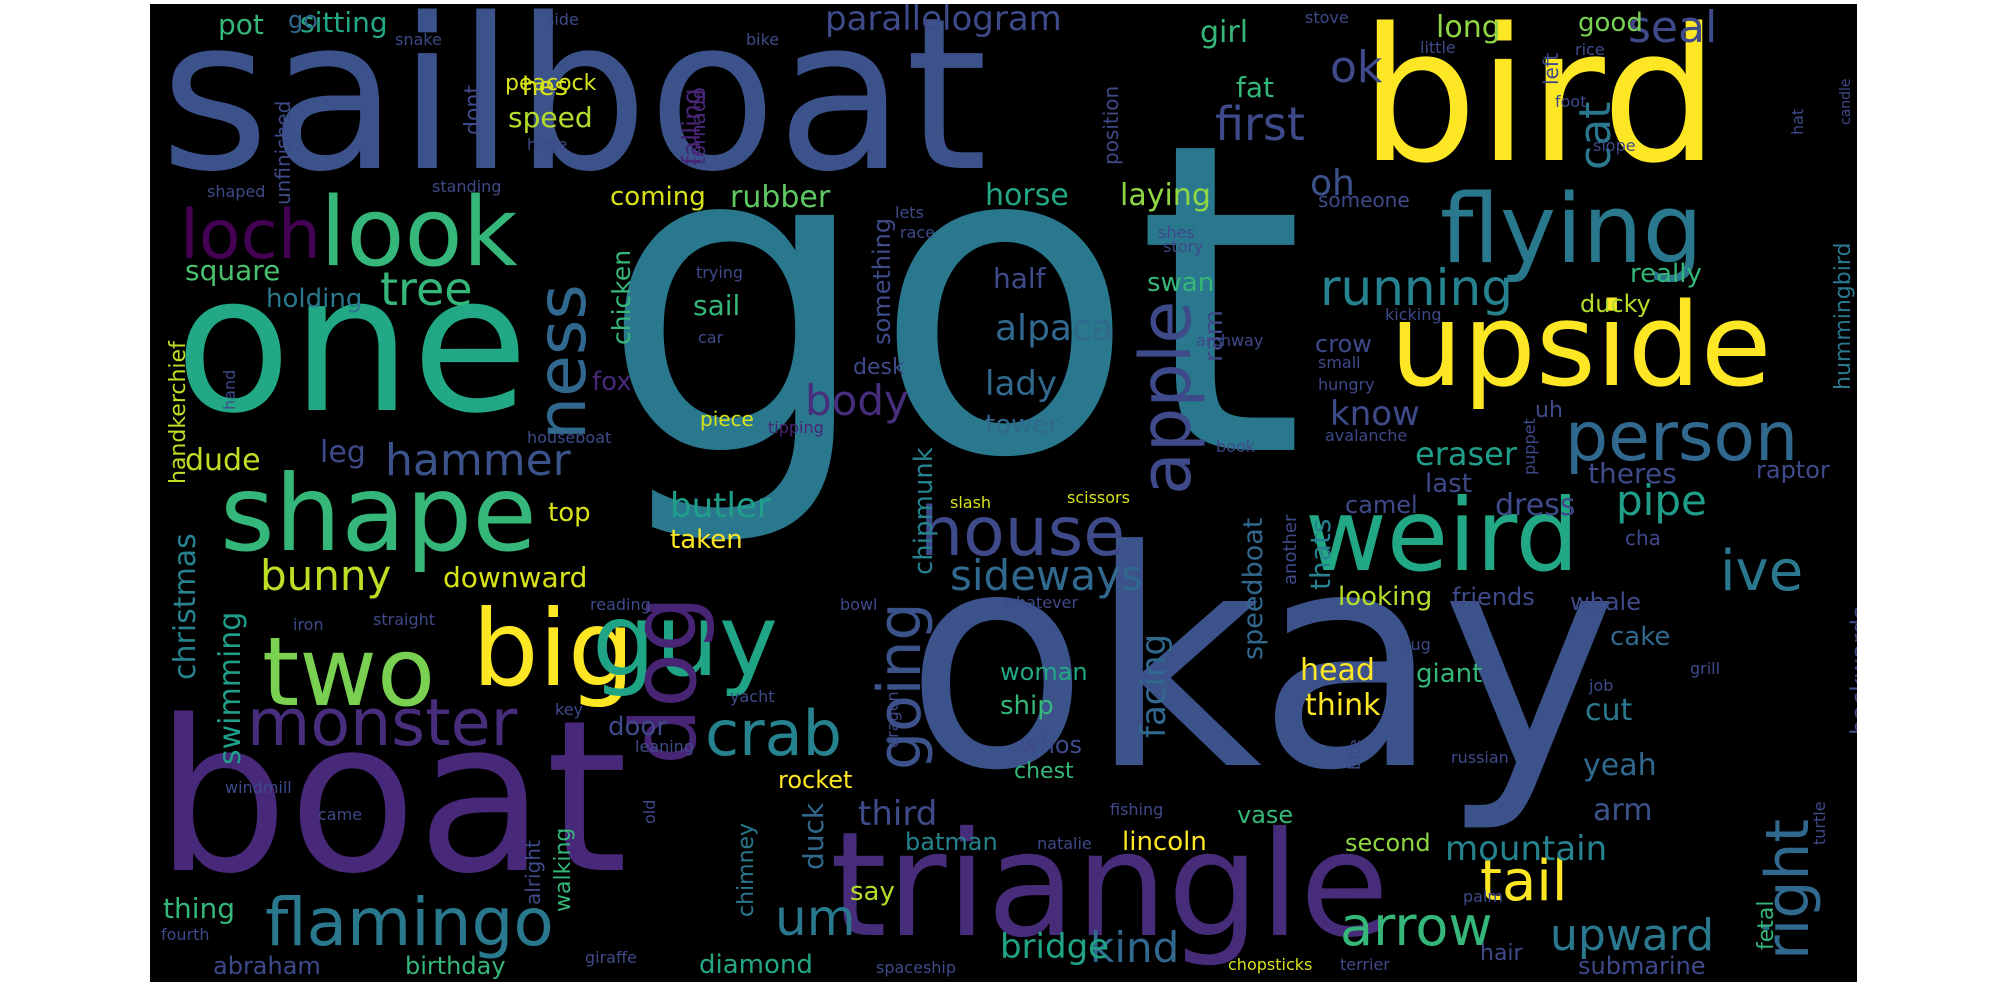 The width and height of the screenshot is (2000, 1000). Describe the element at coordinates (620, 604) in the screenshot. I see `word-reading: reading` at that location.